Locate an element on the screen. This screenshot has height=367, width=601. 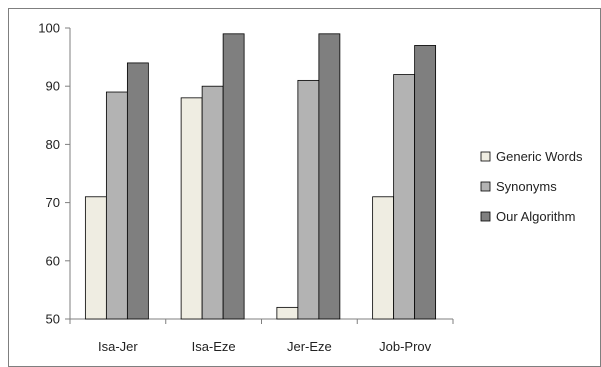
bar-our-algorithm-jer-eze is located at coordinates (329, 176).